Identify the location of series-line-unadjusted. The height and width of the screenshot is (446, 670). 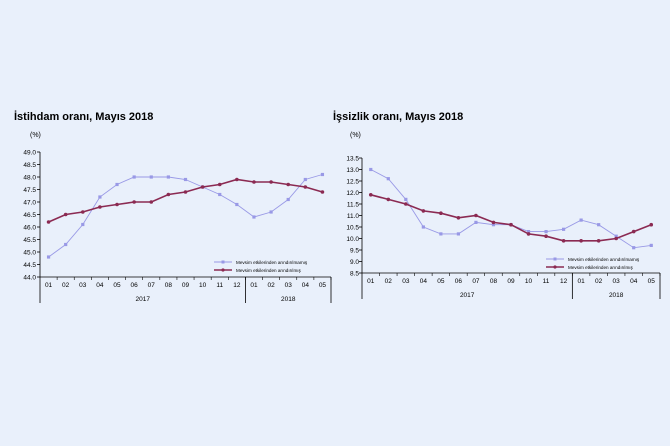
(511, 209).